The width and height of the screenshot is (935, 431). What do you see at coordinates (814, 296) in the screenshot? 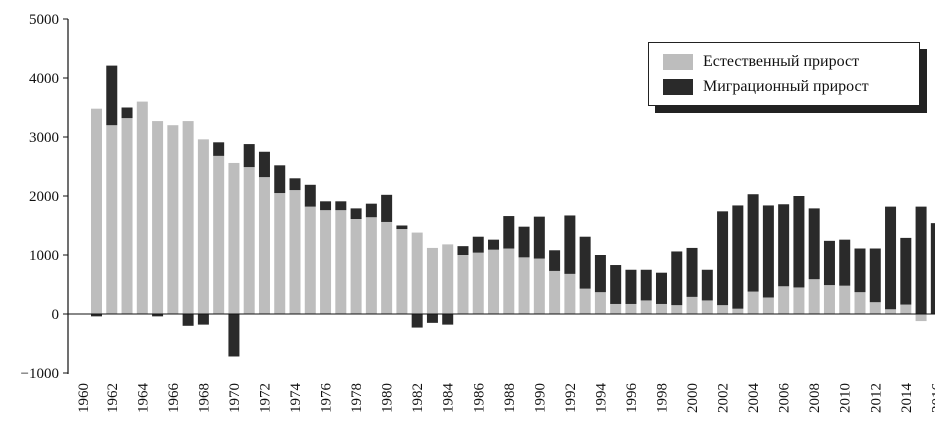
I see `bar-natural-2008` at bounding box center [814, 296].